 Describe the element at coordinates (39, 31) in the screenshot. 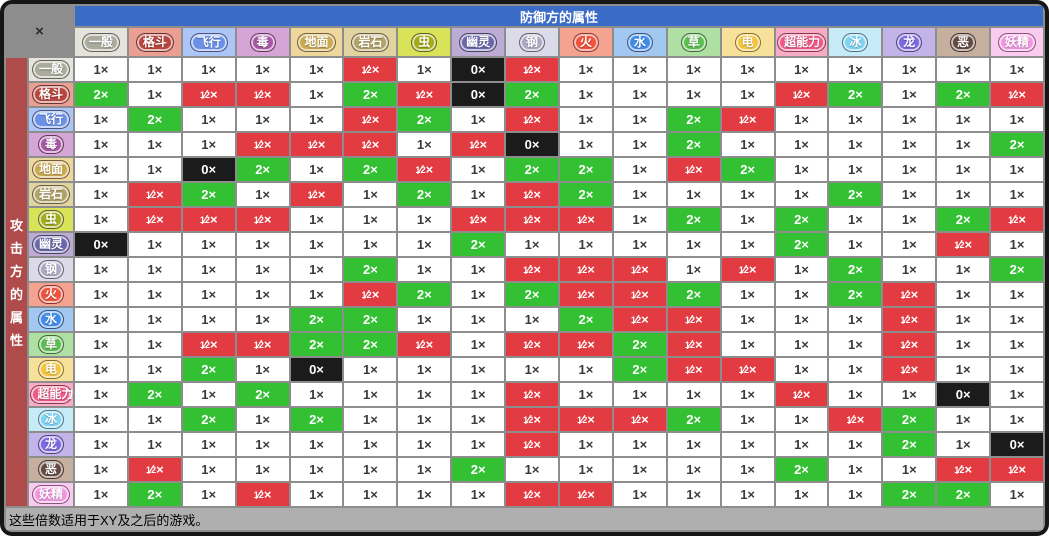

I see `close-button: ×` at that location.